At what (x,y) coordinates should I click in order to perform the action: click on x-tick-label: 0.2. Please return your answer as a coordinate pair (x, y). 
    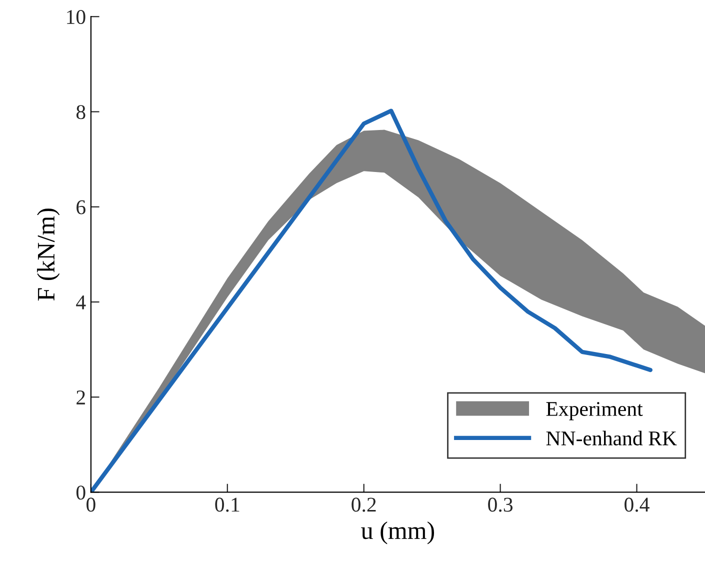
    Looking at the image, I should click on (364, 505).